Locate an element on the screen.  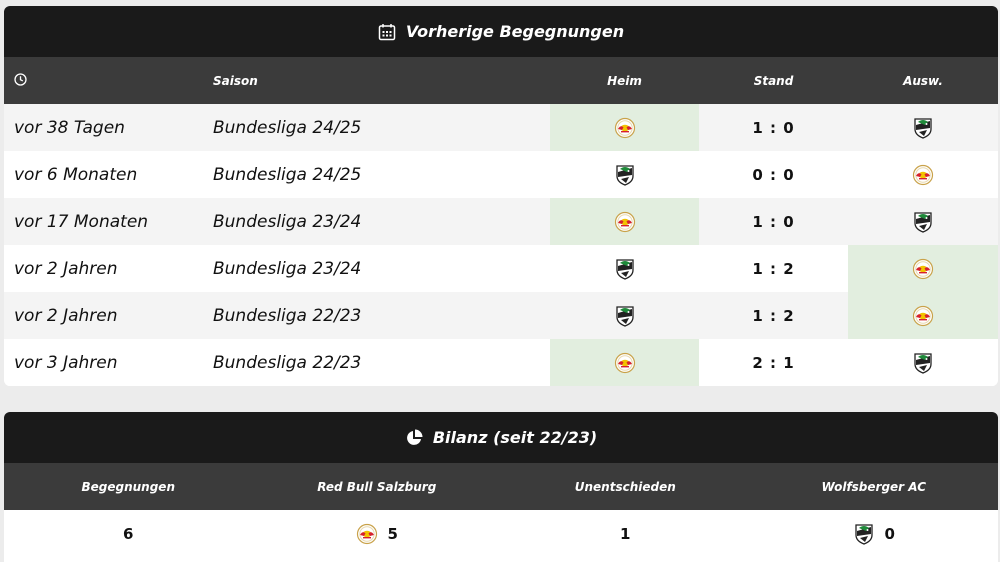
match-row: vor 2 Jahren Bundesliga 22/23 1 : 2 is located at coordinates (501, 315).